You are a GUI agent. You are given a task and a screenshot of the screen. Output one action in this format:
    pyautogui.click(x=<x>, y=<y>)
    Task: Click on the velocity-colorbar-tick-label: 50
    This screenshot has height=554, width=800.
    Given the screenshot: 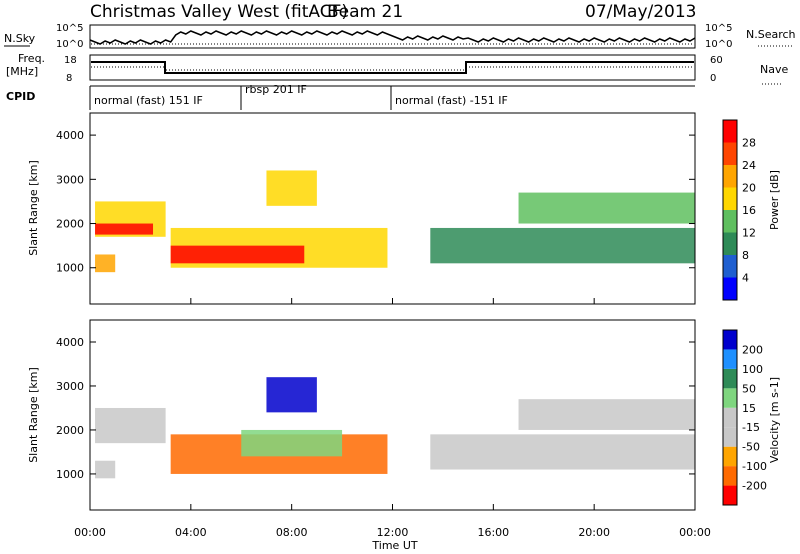 What is the action you would take?
    pyautogui.click(x=749, y=388)
    